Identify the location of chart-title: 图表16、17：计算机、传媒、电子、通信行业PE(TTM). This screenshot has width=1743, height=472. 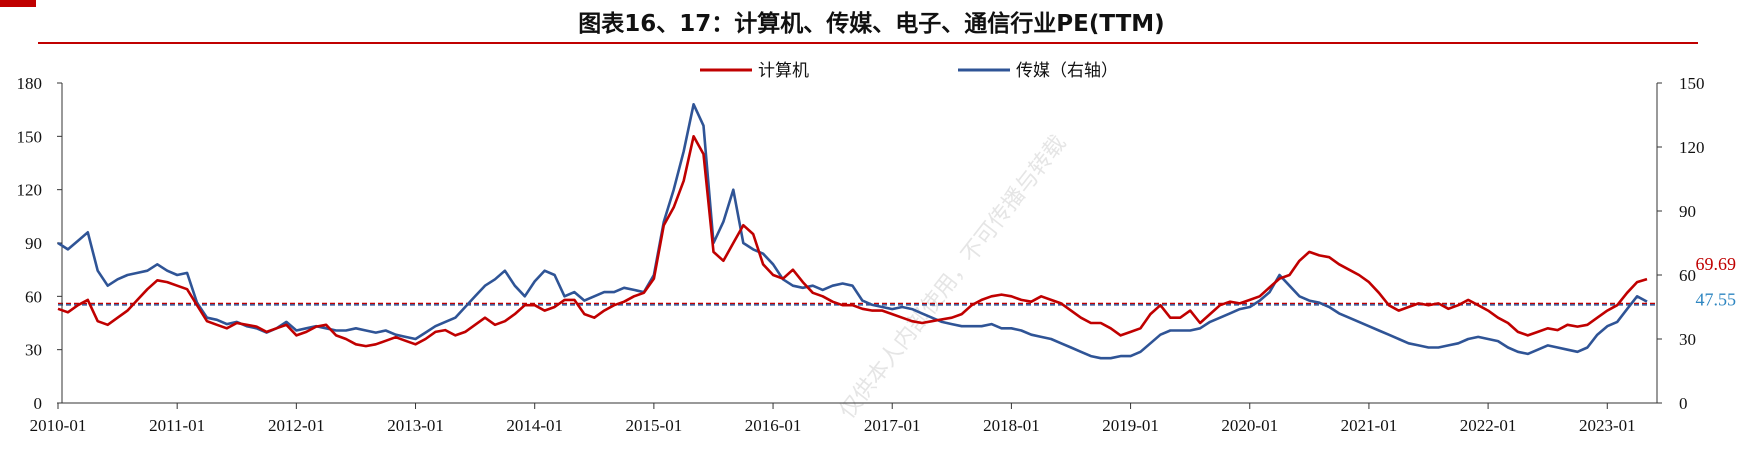
(871, 24).